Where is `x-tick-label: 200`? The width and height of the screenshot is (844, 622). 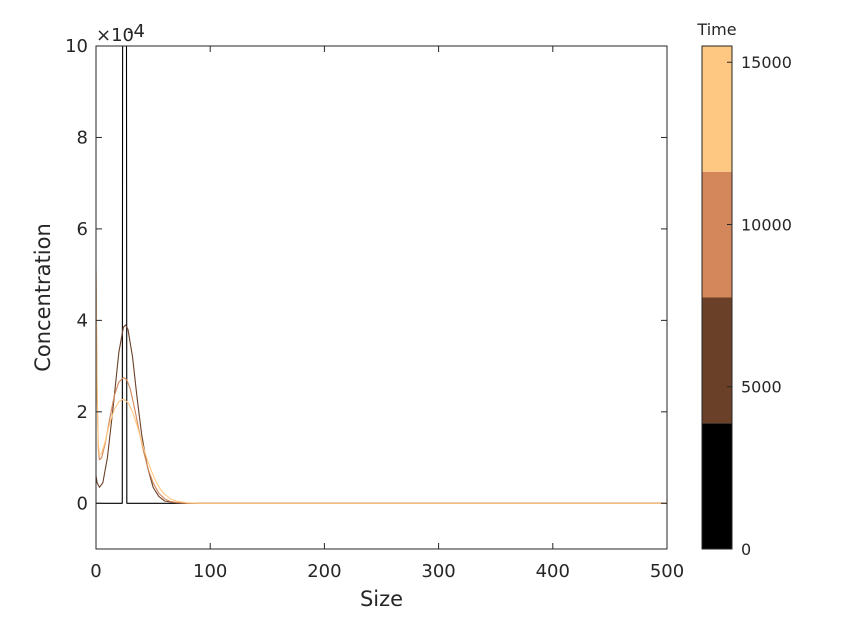 x-tick-label: 200 is located at coordinates (324, 571).